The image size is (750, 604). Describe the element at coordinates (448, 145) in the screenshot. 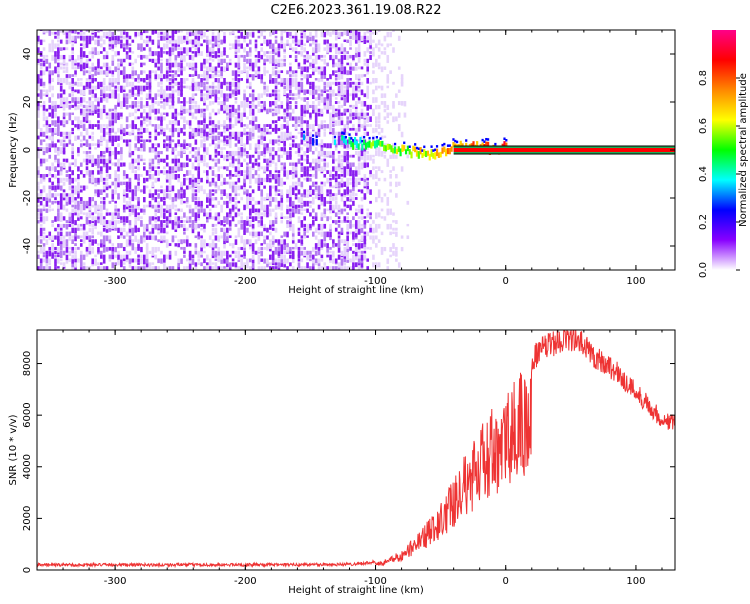

I see `signal-halo-cell` at that location.